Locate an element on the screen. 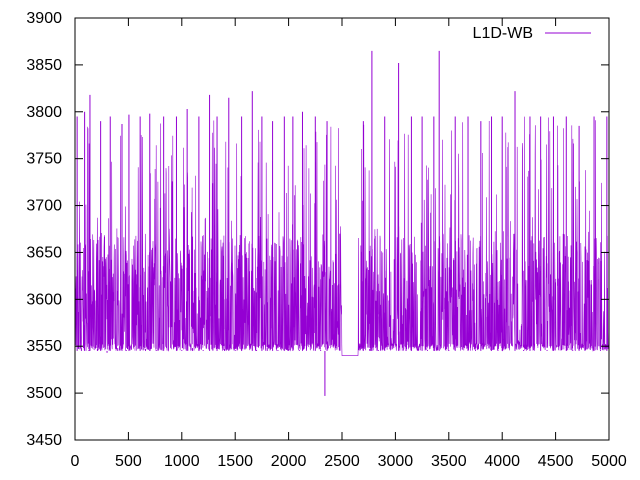 The height and width of the screenshot is (480, 640). x-tick-label: 1500 is located at coordinates (235, 461).